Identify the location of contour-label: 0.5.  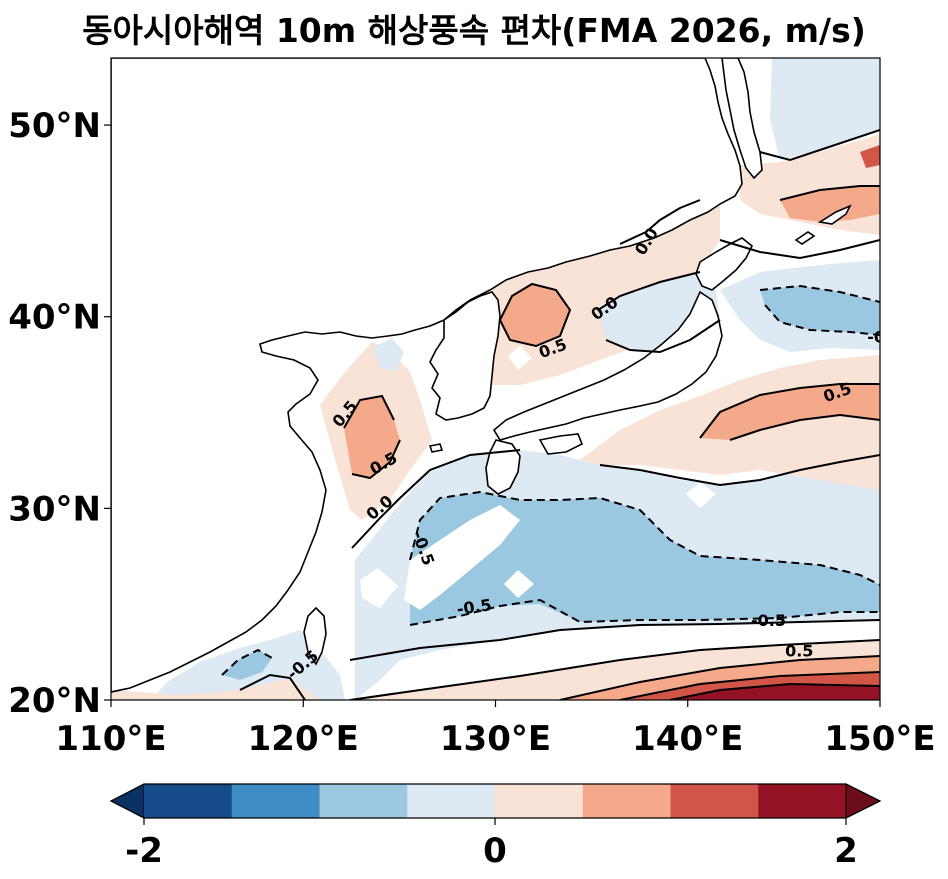
(799, 651).